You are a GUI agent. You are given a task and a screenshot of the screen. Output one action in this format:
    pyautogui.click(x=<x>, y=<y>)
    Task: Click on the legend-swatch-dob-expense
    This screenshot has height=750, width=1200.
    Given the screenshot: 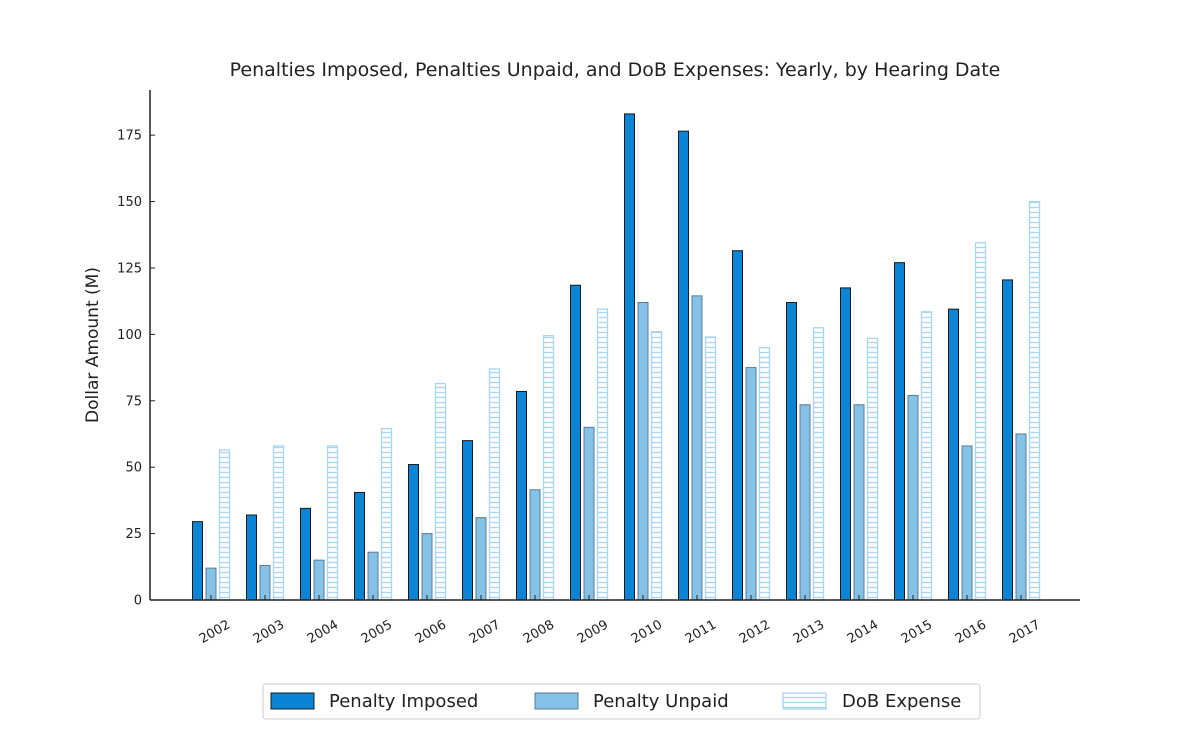 What is the action you would take?
    pyautogui.click(x=804, y=701)
    